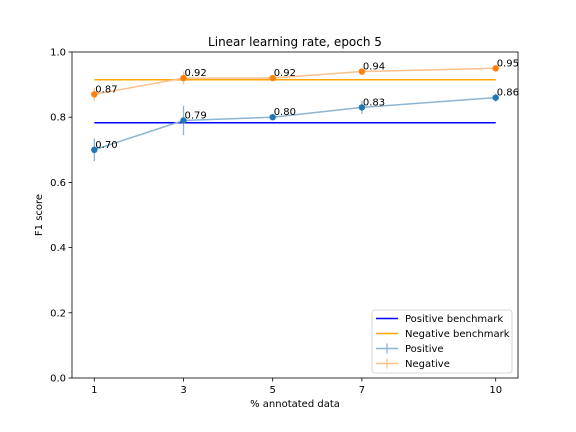 The height and width of the screenshot is (432, 576). I want to click on data-label-positive: 0.83, so click(374, 102).